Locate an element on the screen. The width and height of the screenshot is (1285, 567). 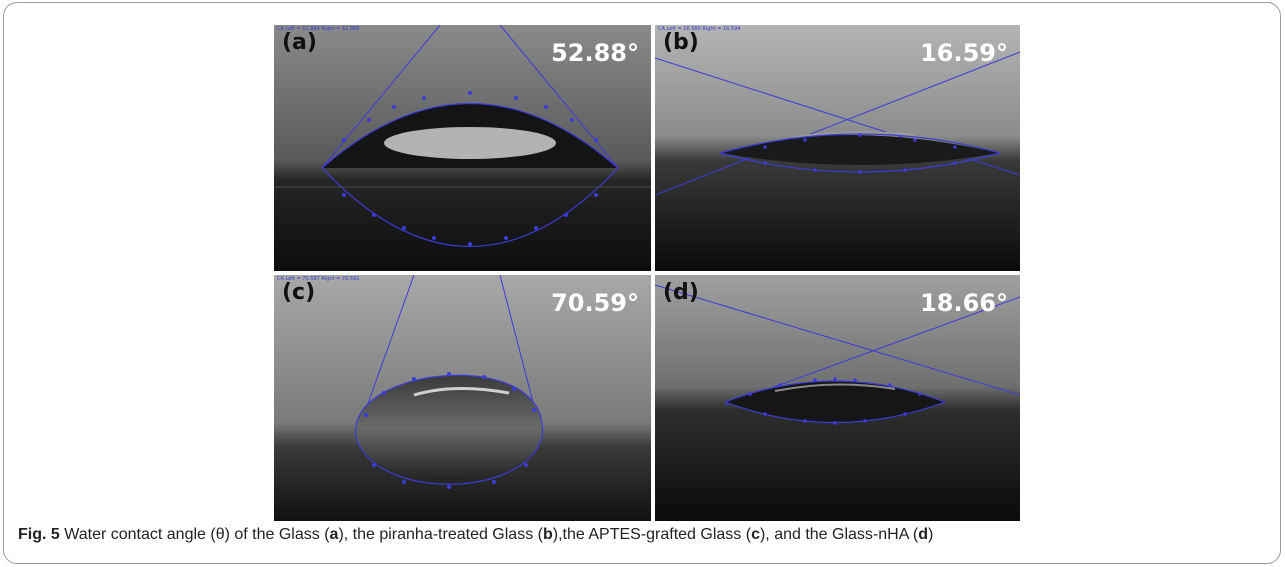
panel-d-drop-svg is located at coordinates (837, 398).